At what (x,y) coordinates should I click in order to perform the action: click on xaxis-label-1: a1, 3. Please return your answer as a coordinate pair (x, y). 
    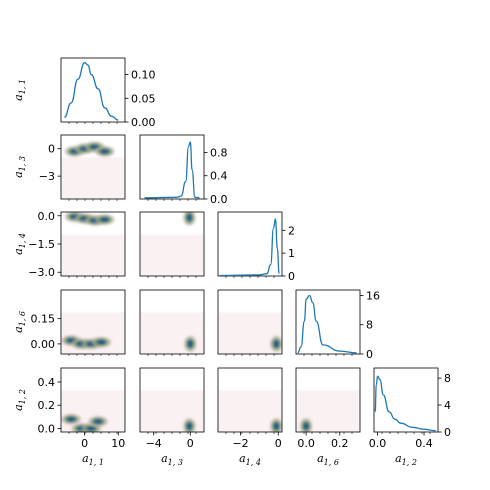
    Looking at the image, I should click on (172, 459).